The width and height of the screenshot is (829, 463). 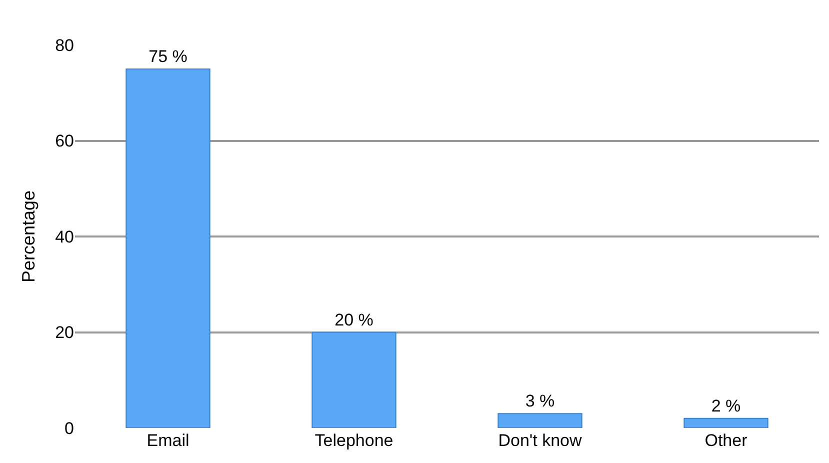 What do you see at coordinates (64, 332) in the screenshot?
I see `y-tick-label: 20` at bounding box center [64, 332].